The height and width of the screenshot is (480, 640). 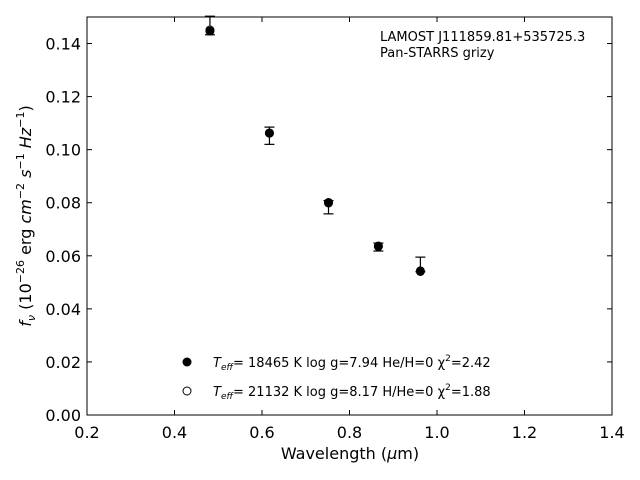 What do you see at coordinates (63, 256) in the screenshot?
I see `y-tick-label: 0.06` at bounding box center [63, 256].